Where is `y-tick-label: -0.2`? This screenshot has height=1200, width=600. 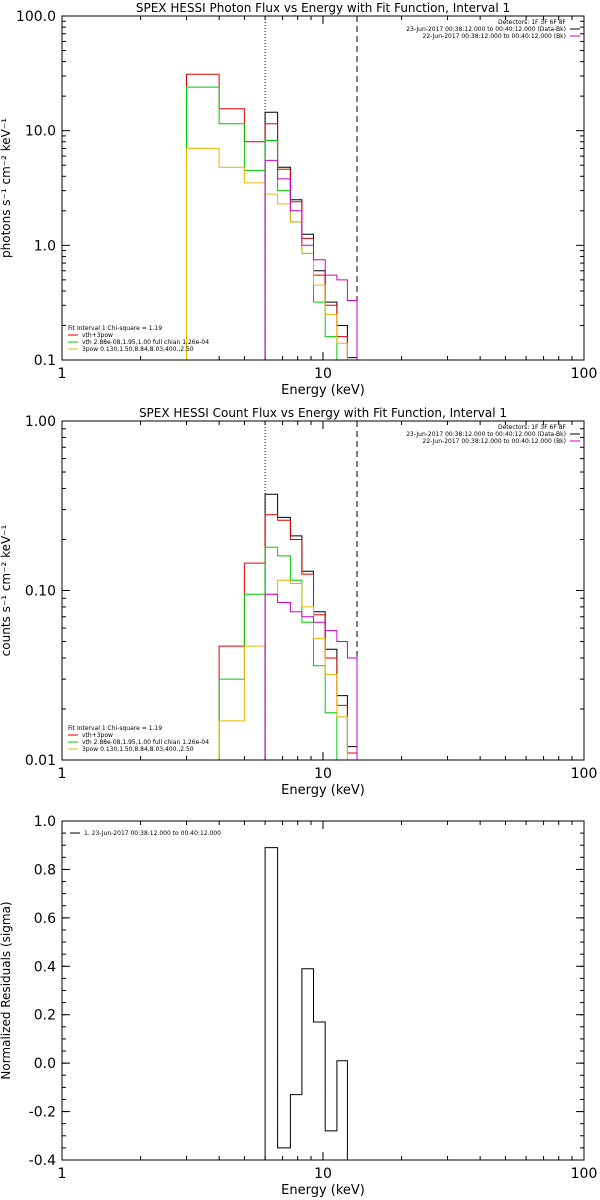
y-tick-label: -0.2 is located at coordinates (42, 1113).